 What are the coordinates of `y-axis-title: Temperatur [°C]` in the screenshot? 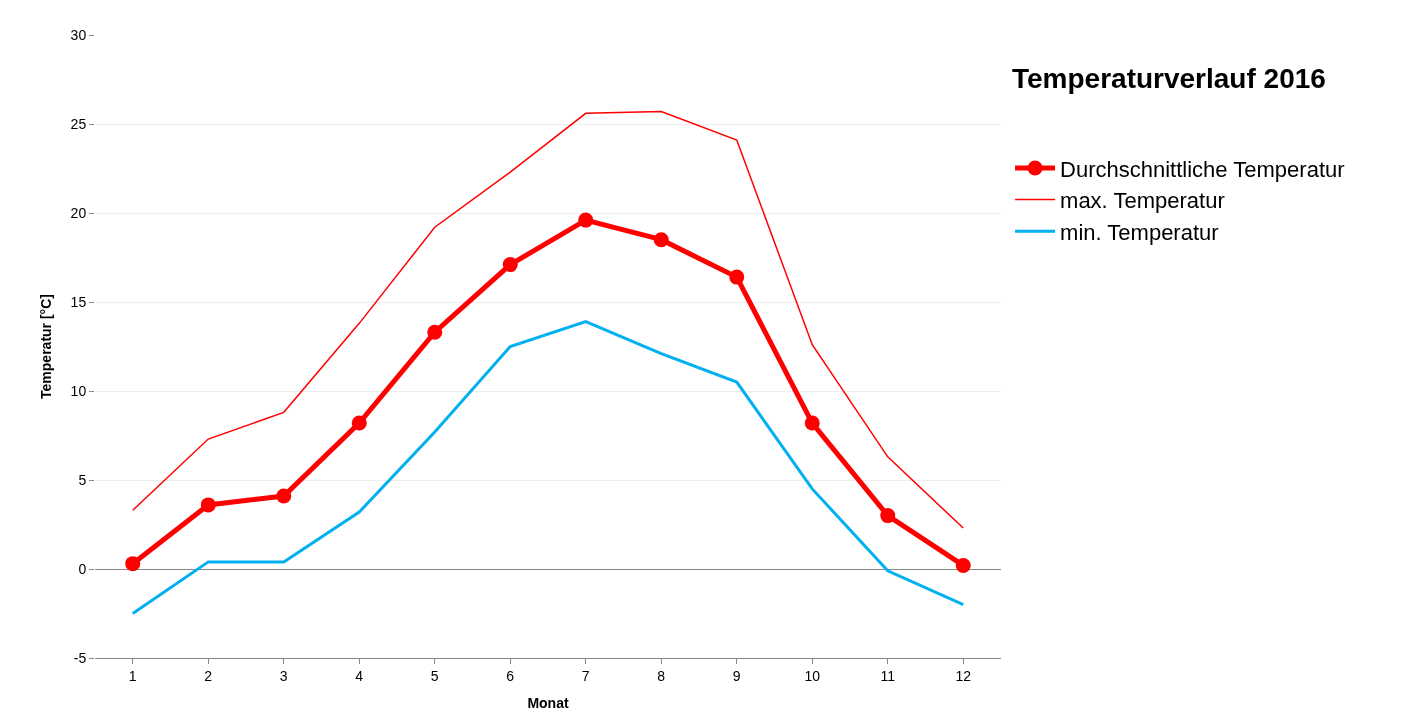 It's located at (46, 346).